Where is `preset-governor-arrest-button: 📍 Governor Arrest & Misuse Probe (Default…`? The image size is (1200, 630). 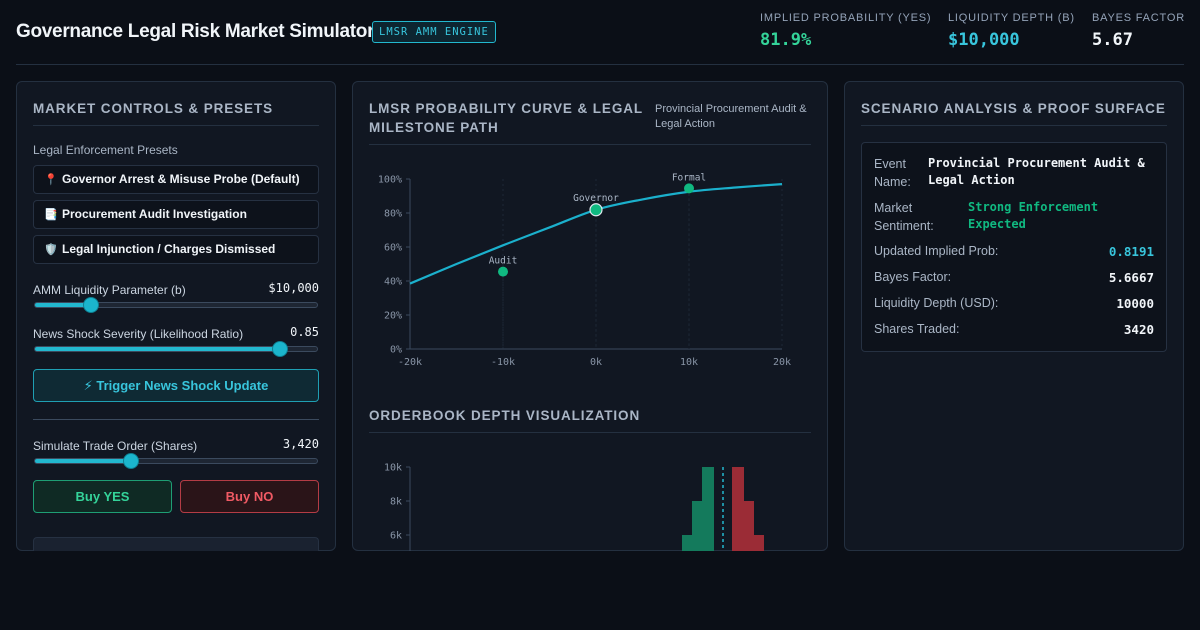
preset-governor-arrest-button: 📍 Governor Arrest & Misuse Probe (Default… is located at coordinates (176, 179).